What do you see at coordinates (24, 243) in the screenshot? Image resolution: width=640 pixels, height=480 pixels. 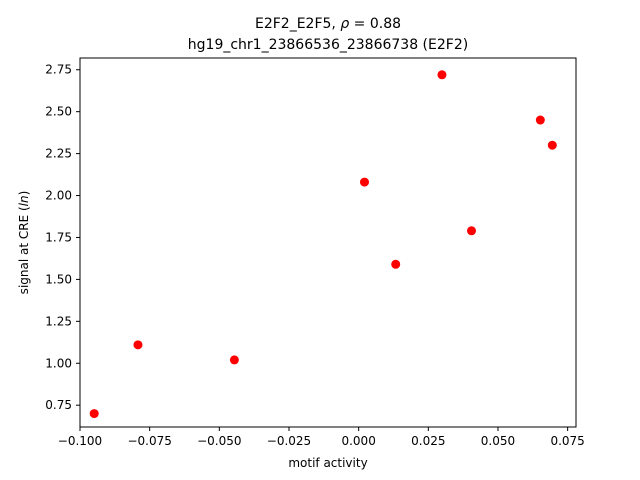 I see `y-axis-title: signal at CRE (ln)` at bounding box center [24, 243].